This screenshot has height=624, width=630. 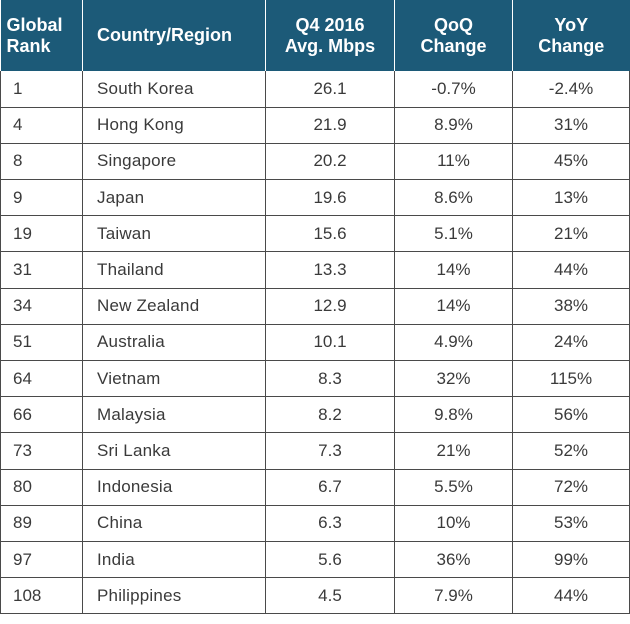 I want to click on avg-mbps-cell: 10.1, so click(x=330, y=342).